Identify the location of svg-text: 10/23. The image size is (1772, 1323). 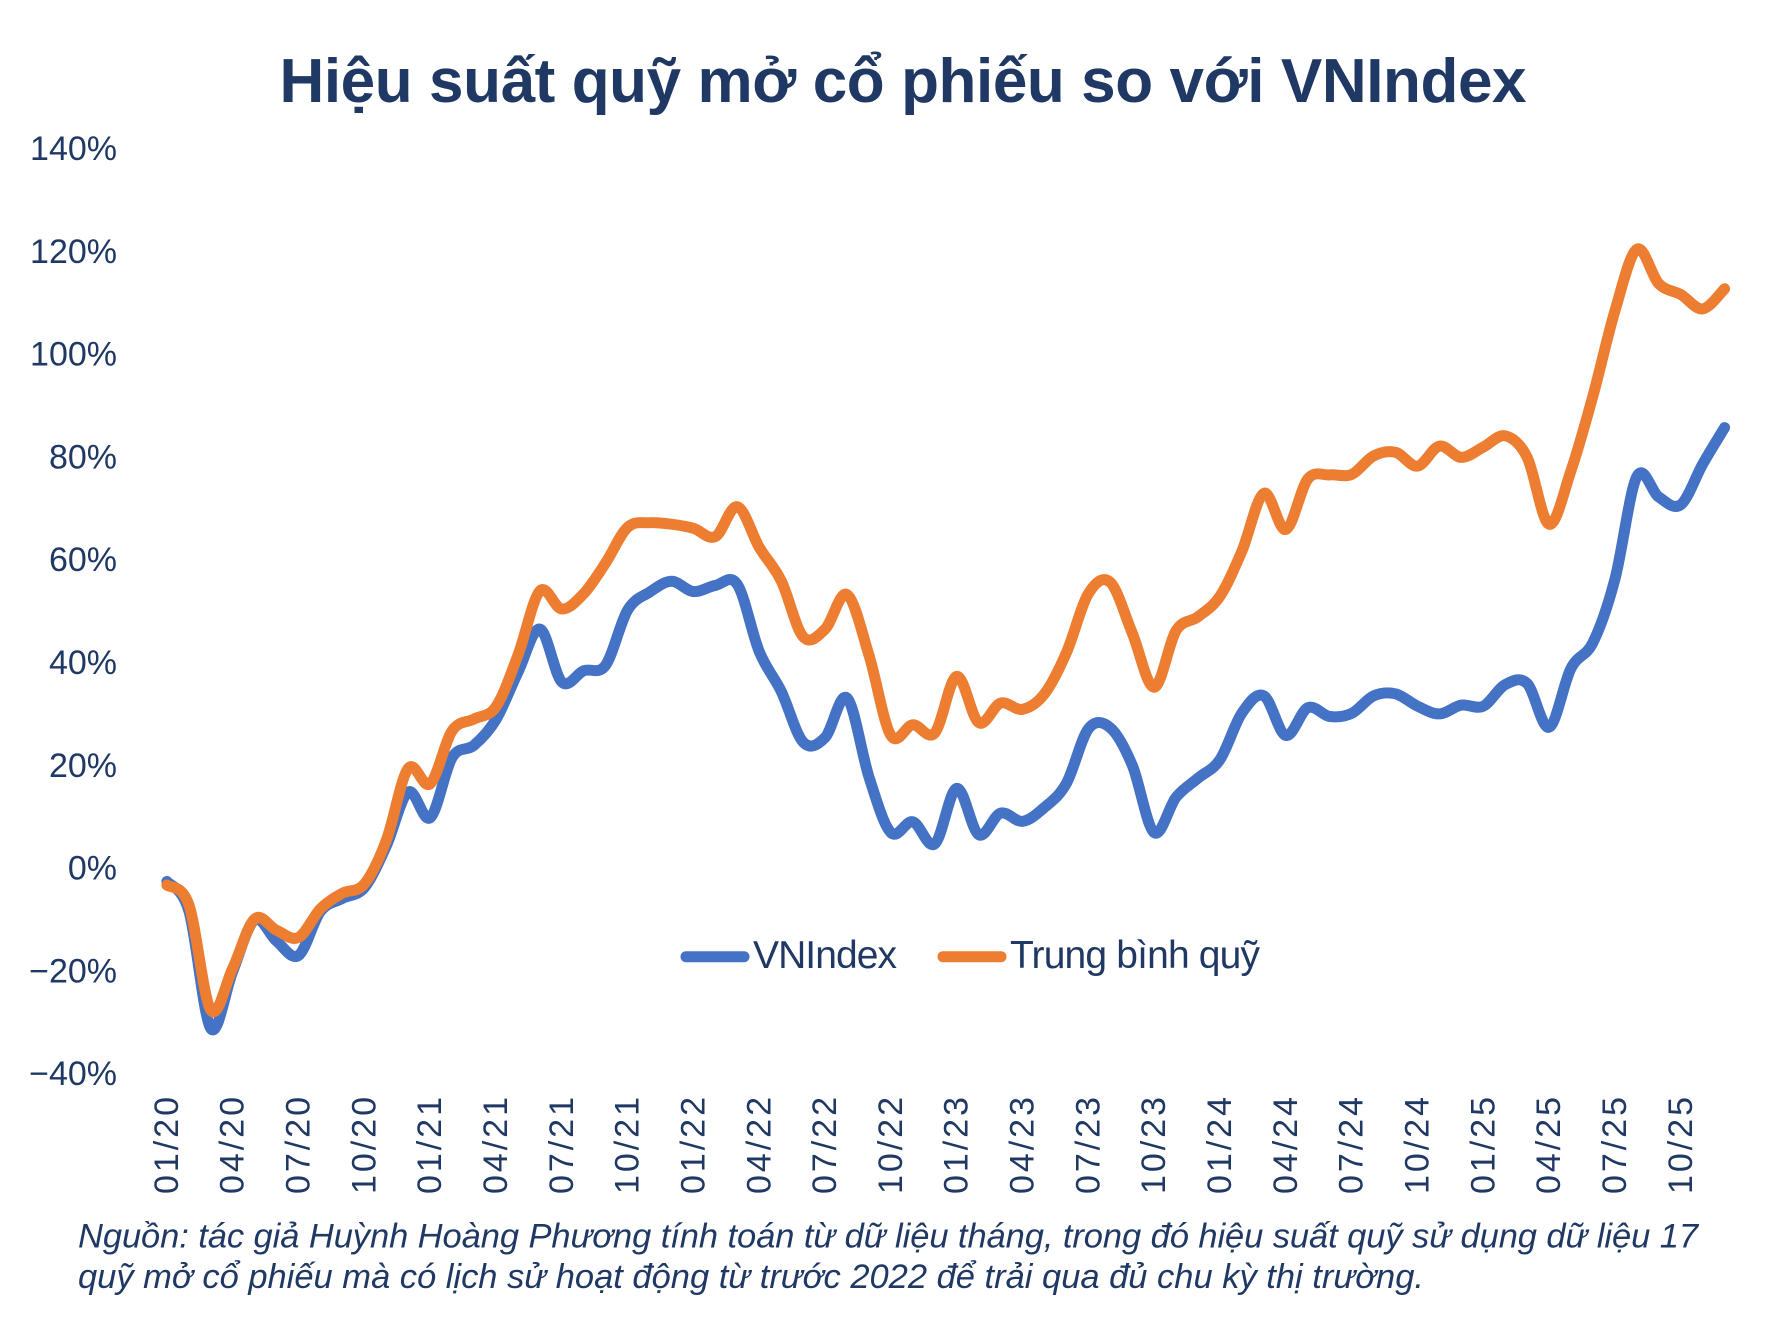
(1154, 1145).